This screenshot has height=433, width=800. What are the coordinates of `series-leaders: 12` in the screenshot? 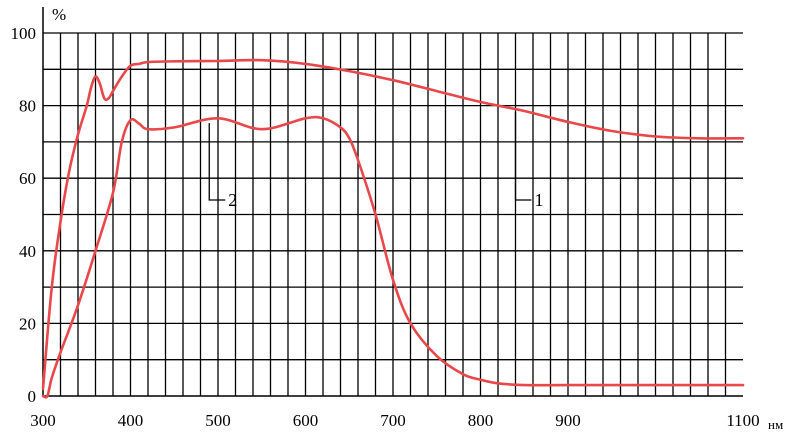 It's located at (376, 161).